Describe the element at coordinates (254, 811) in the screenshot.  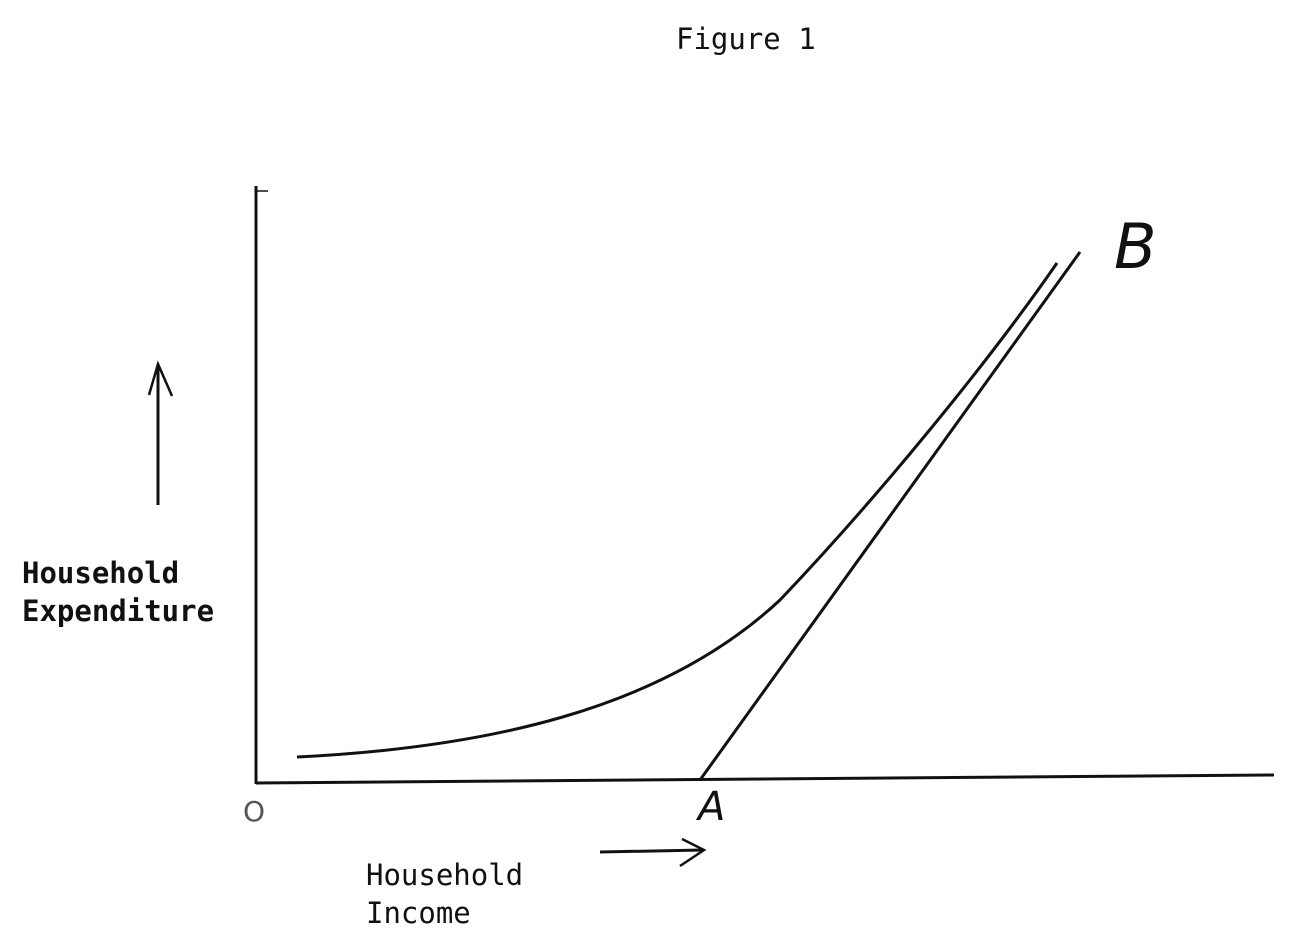
I see `origin-label: O` at that location.